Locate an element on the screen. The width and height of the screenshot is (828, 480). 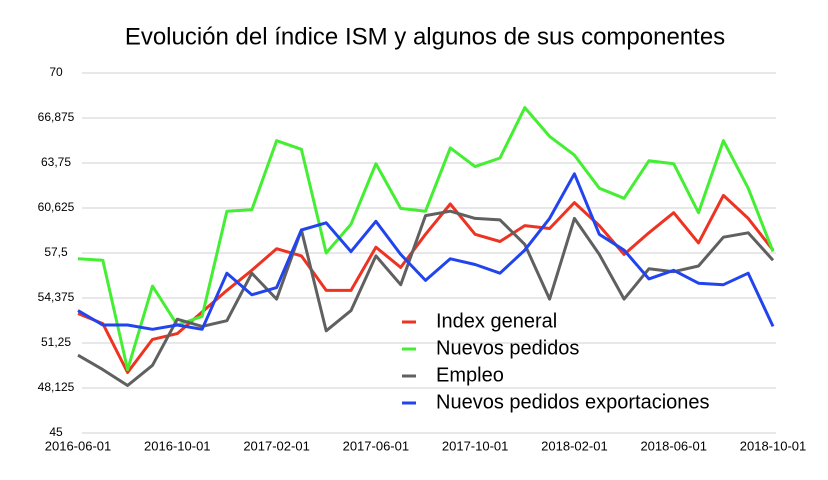
y-tick-label: 54,375 is located at coordinates (56, 297).